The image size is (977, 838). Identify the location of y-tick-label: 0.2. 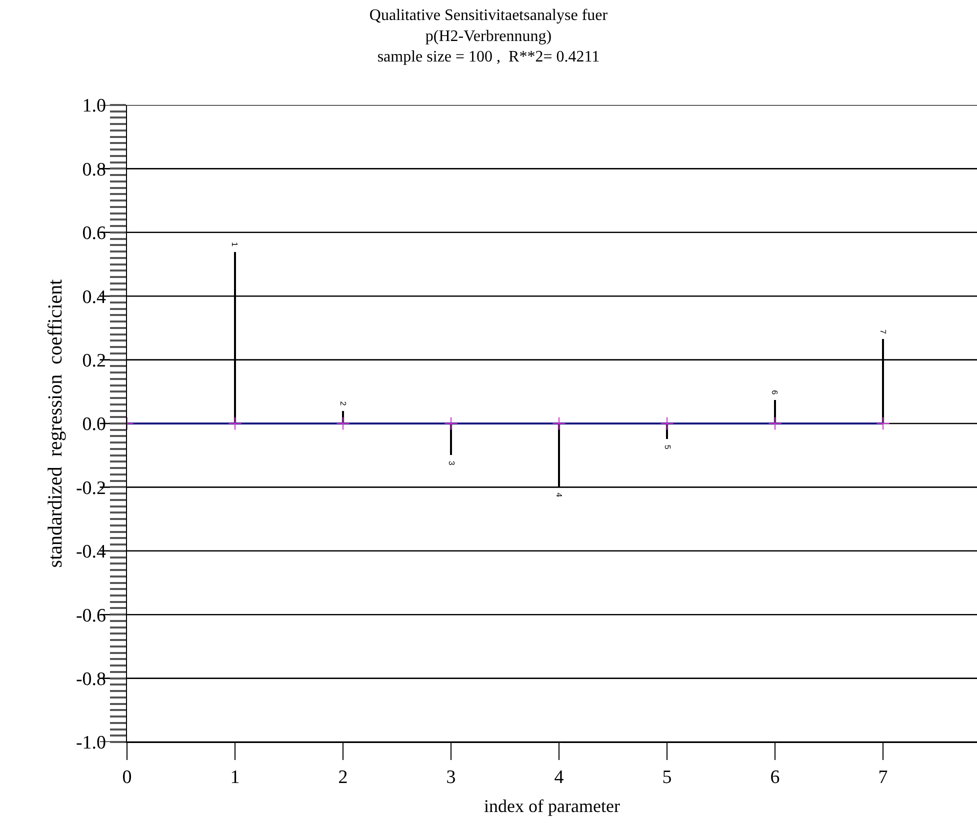
(94, 361).